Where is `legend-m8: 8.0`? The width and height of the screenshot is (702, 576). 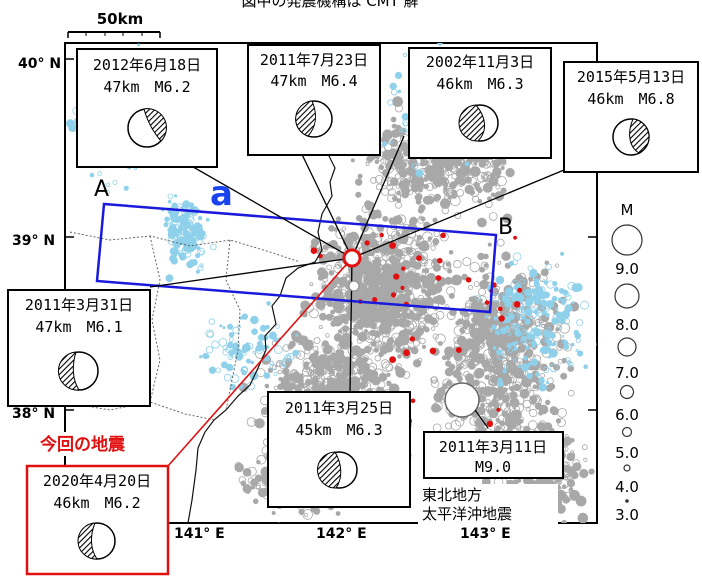
legend-m8: 8.0 is located at coordinates (627, 325).